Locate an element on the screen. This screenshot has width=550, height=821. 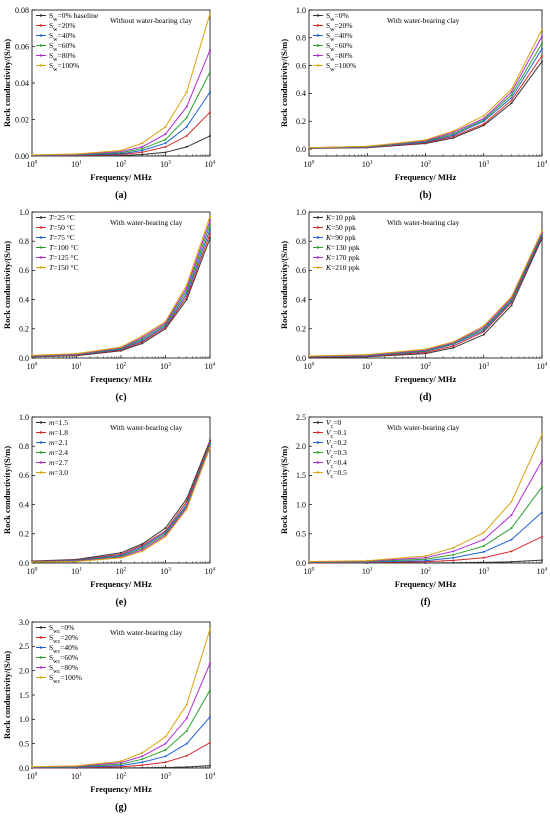
legend-entry-2-part-2: =0.2 is located at coordinates (340, 442).